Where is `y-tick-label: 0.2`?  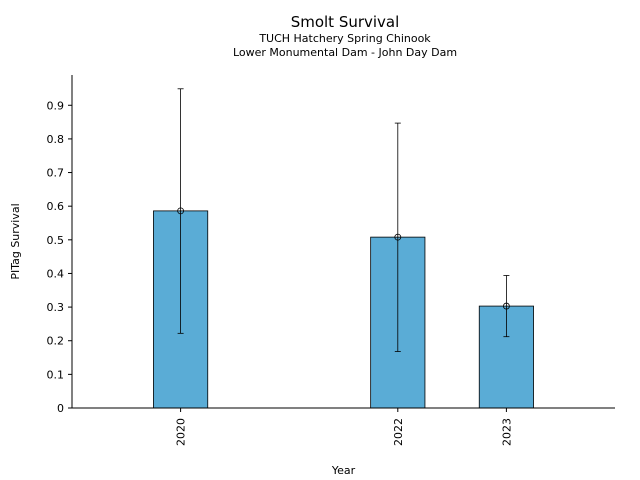
y-tick-label: 0.2 is located at coordinates (56, 341).